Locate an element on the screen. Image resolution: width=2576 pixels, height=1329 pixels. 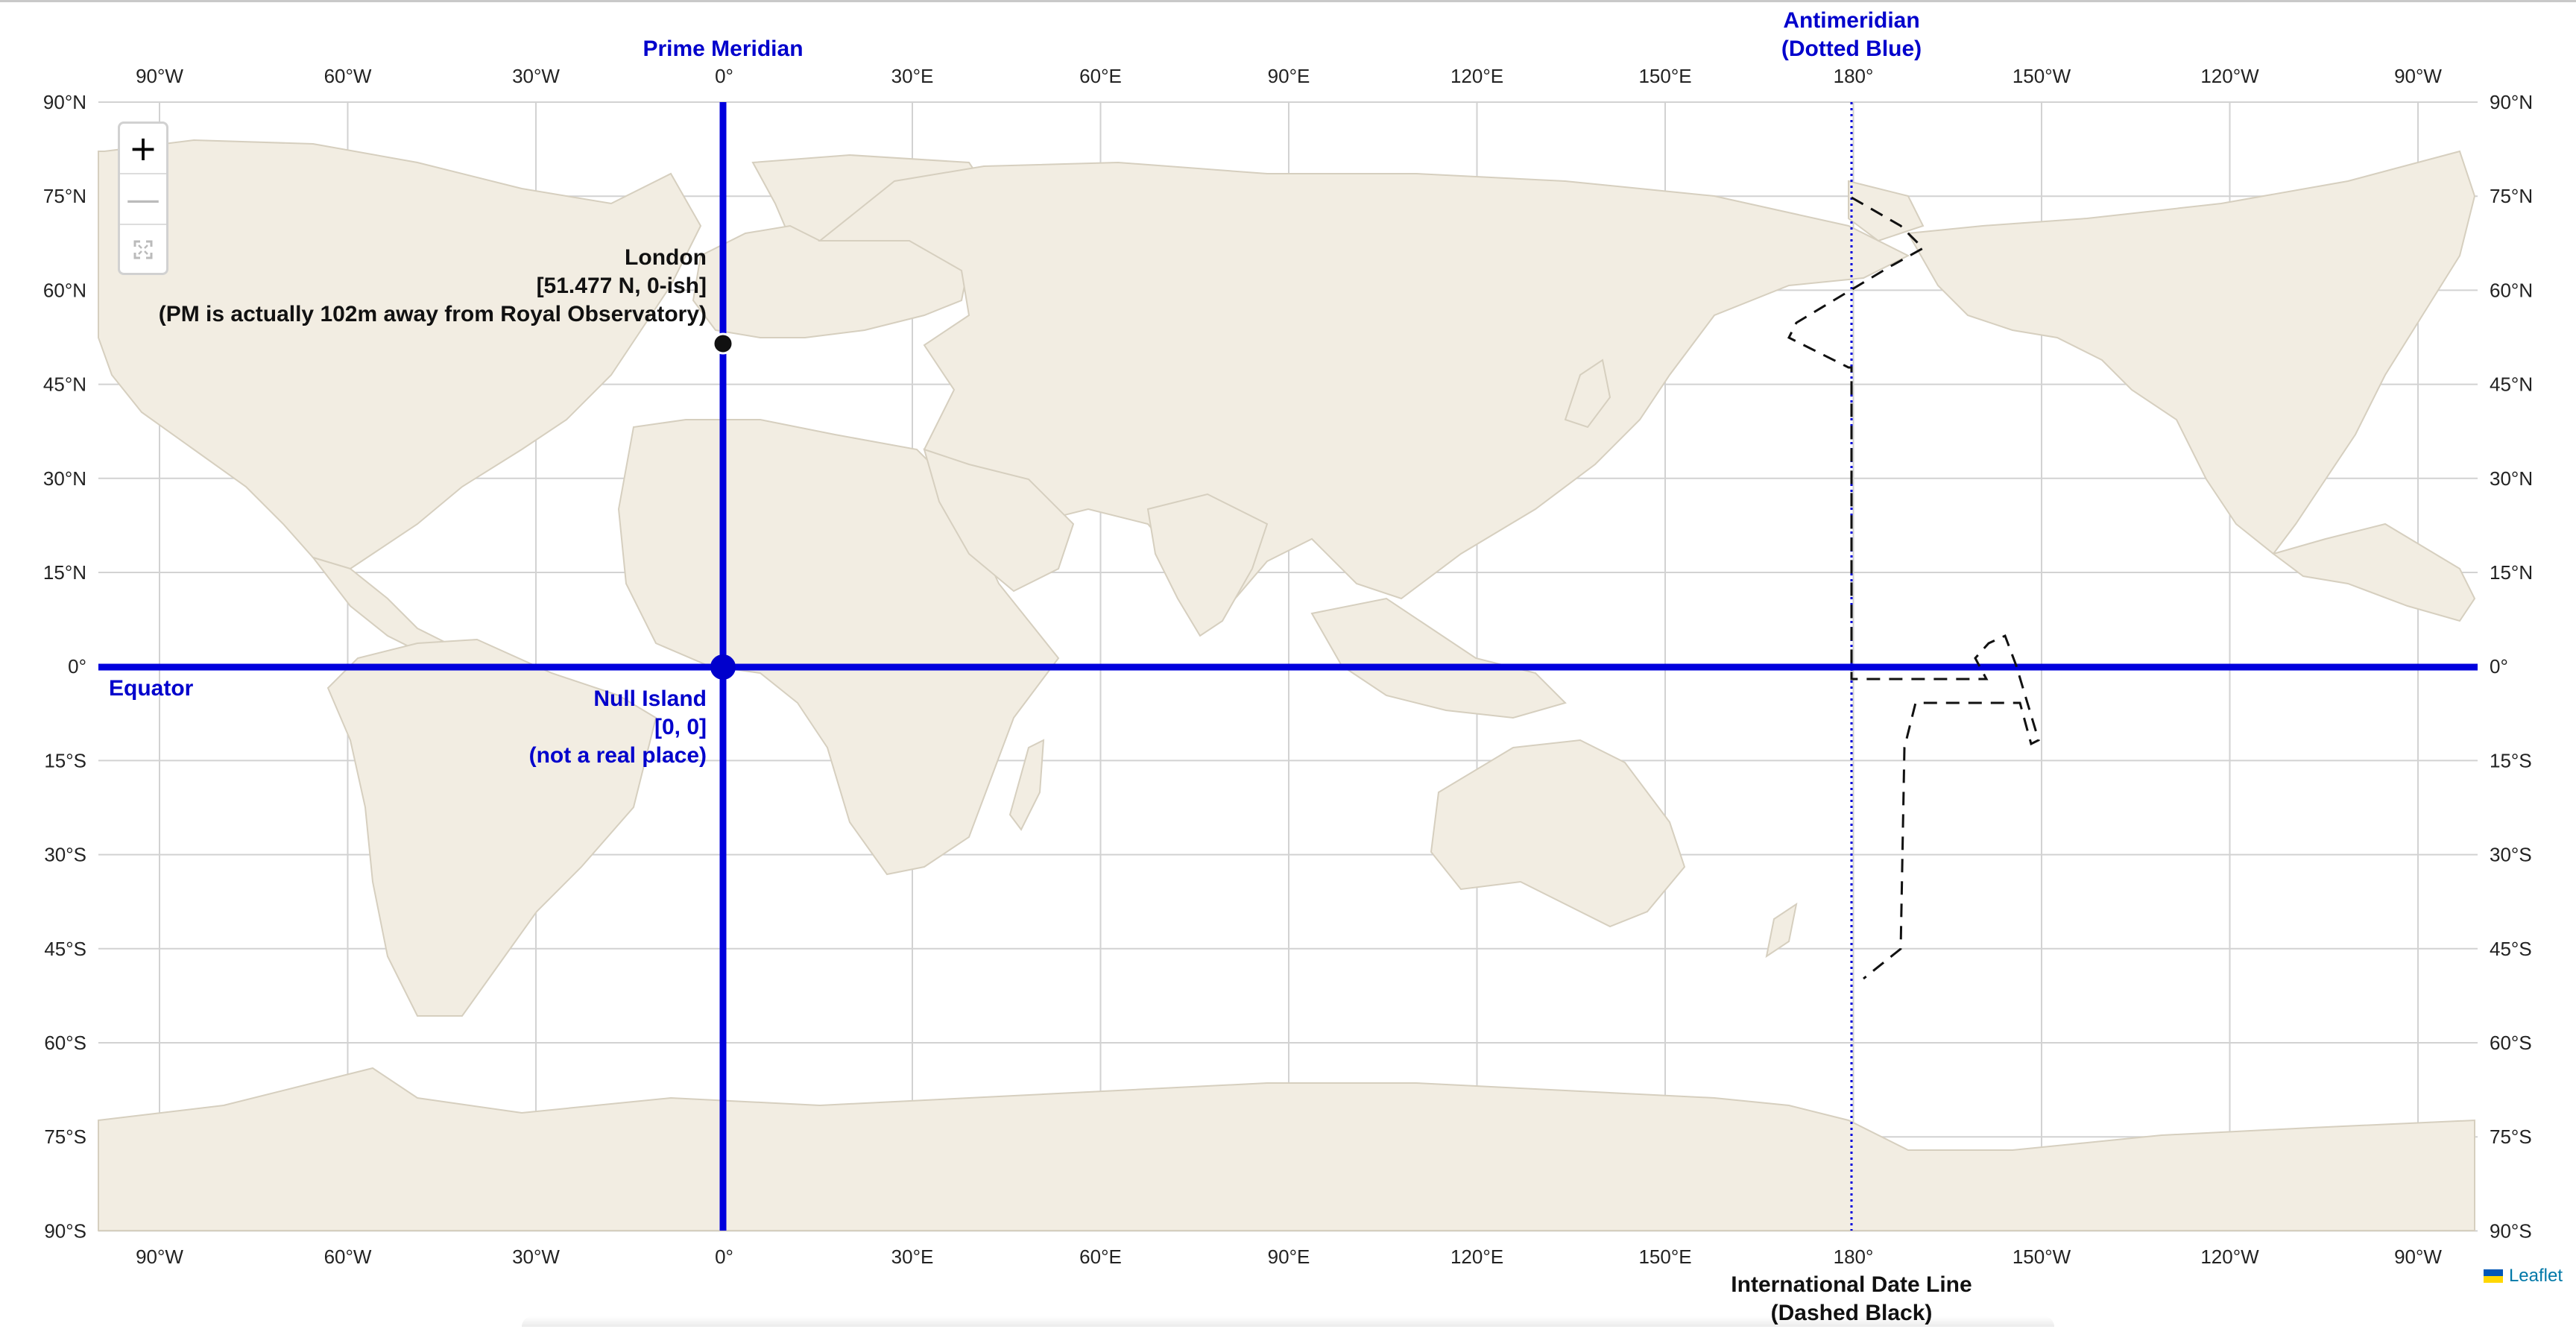
null-island-label-note: (not a real place) is located at coordinates (618, 755).